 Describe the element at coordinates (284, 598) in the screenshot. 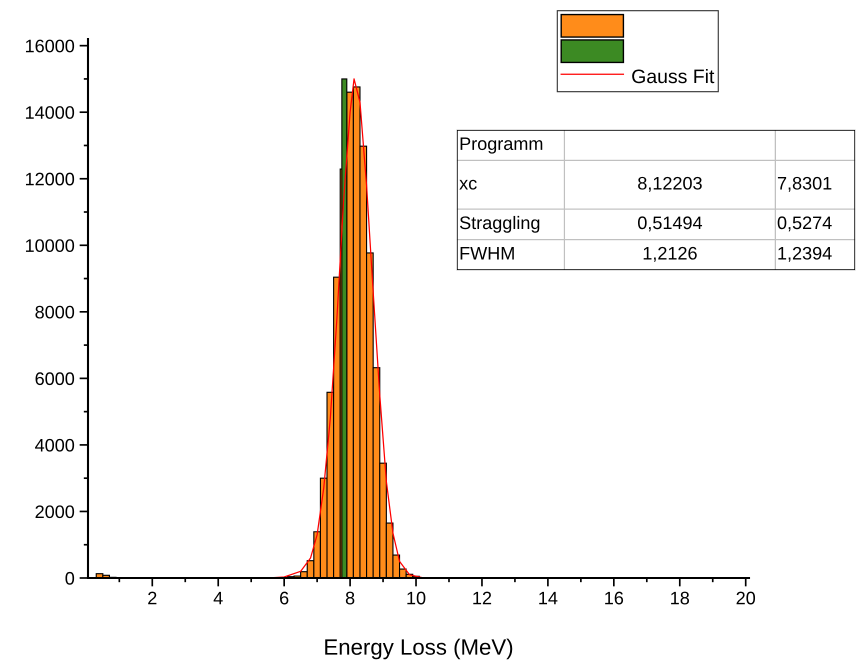

I see `x-tick-label: 6` at that location.